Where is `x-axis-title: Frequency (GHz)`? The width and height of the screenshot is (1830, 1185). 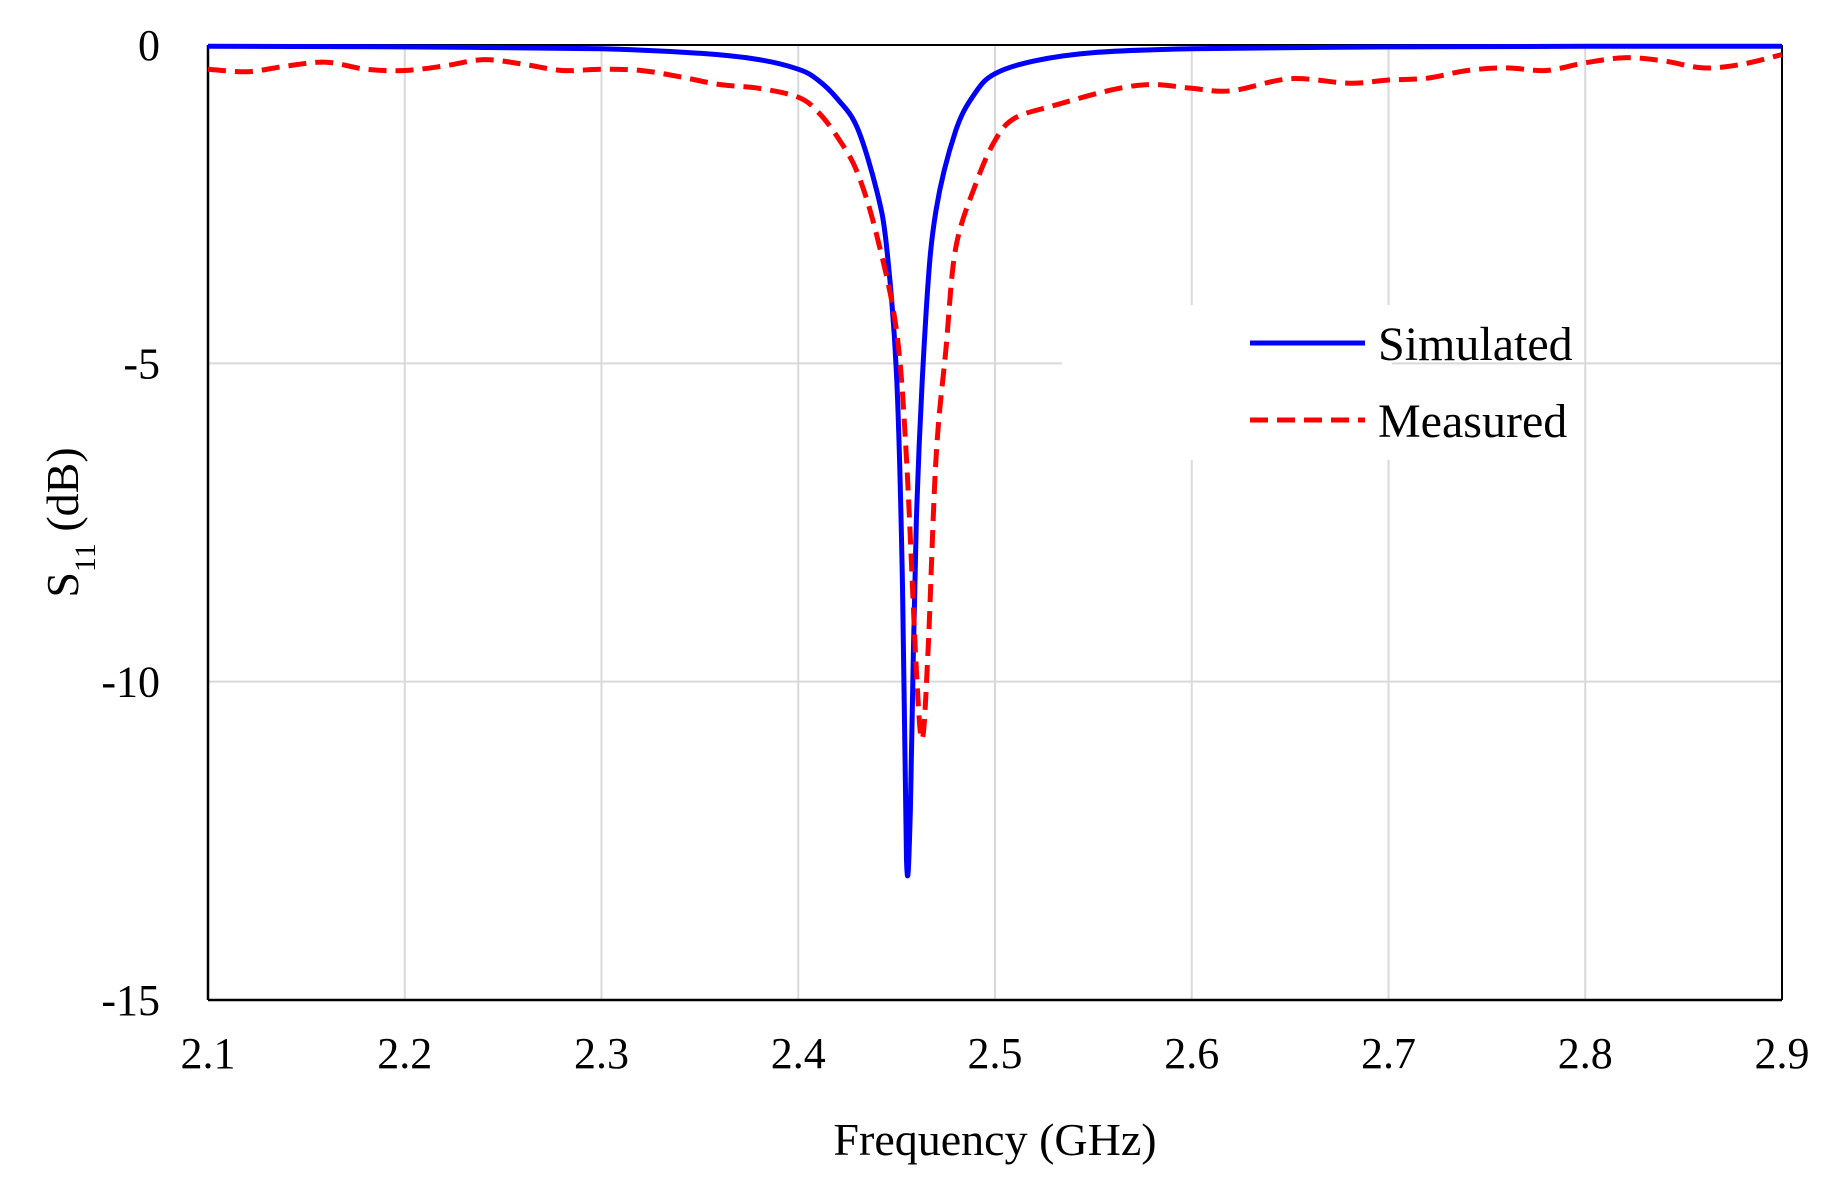 x-axis-title: Frequency (GHz) is located at coordinates (994, 1139).